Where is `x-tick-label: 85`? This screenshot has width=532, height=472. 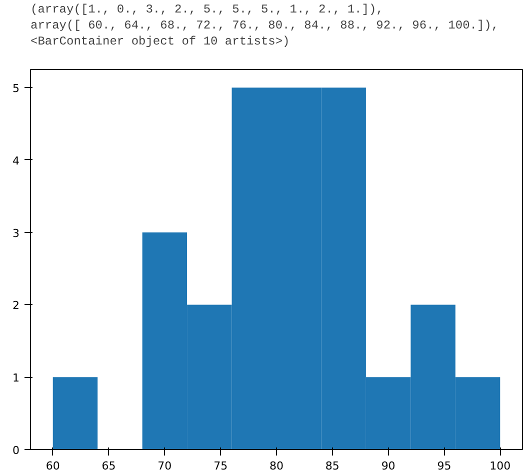
x-tick-label: 85 is located at coordinates (332, 466).